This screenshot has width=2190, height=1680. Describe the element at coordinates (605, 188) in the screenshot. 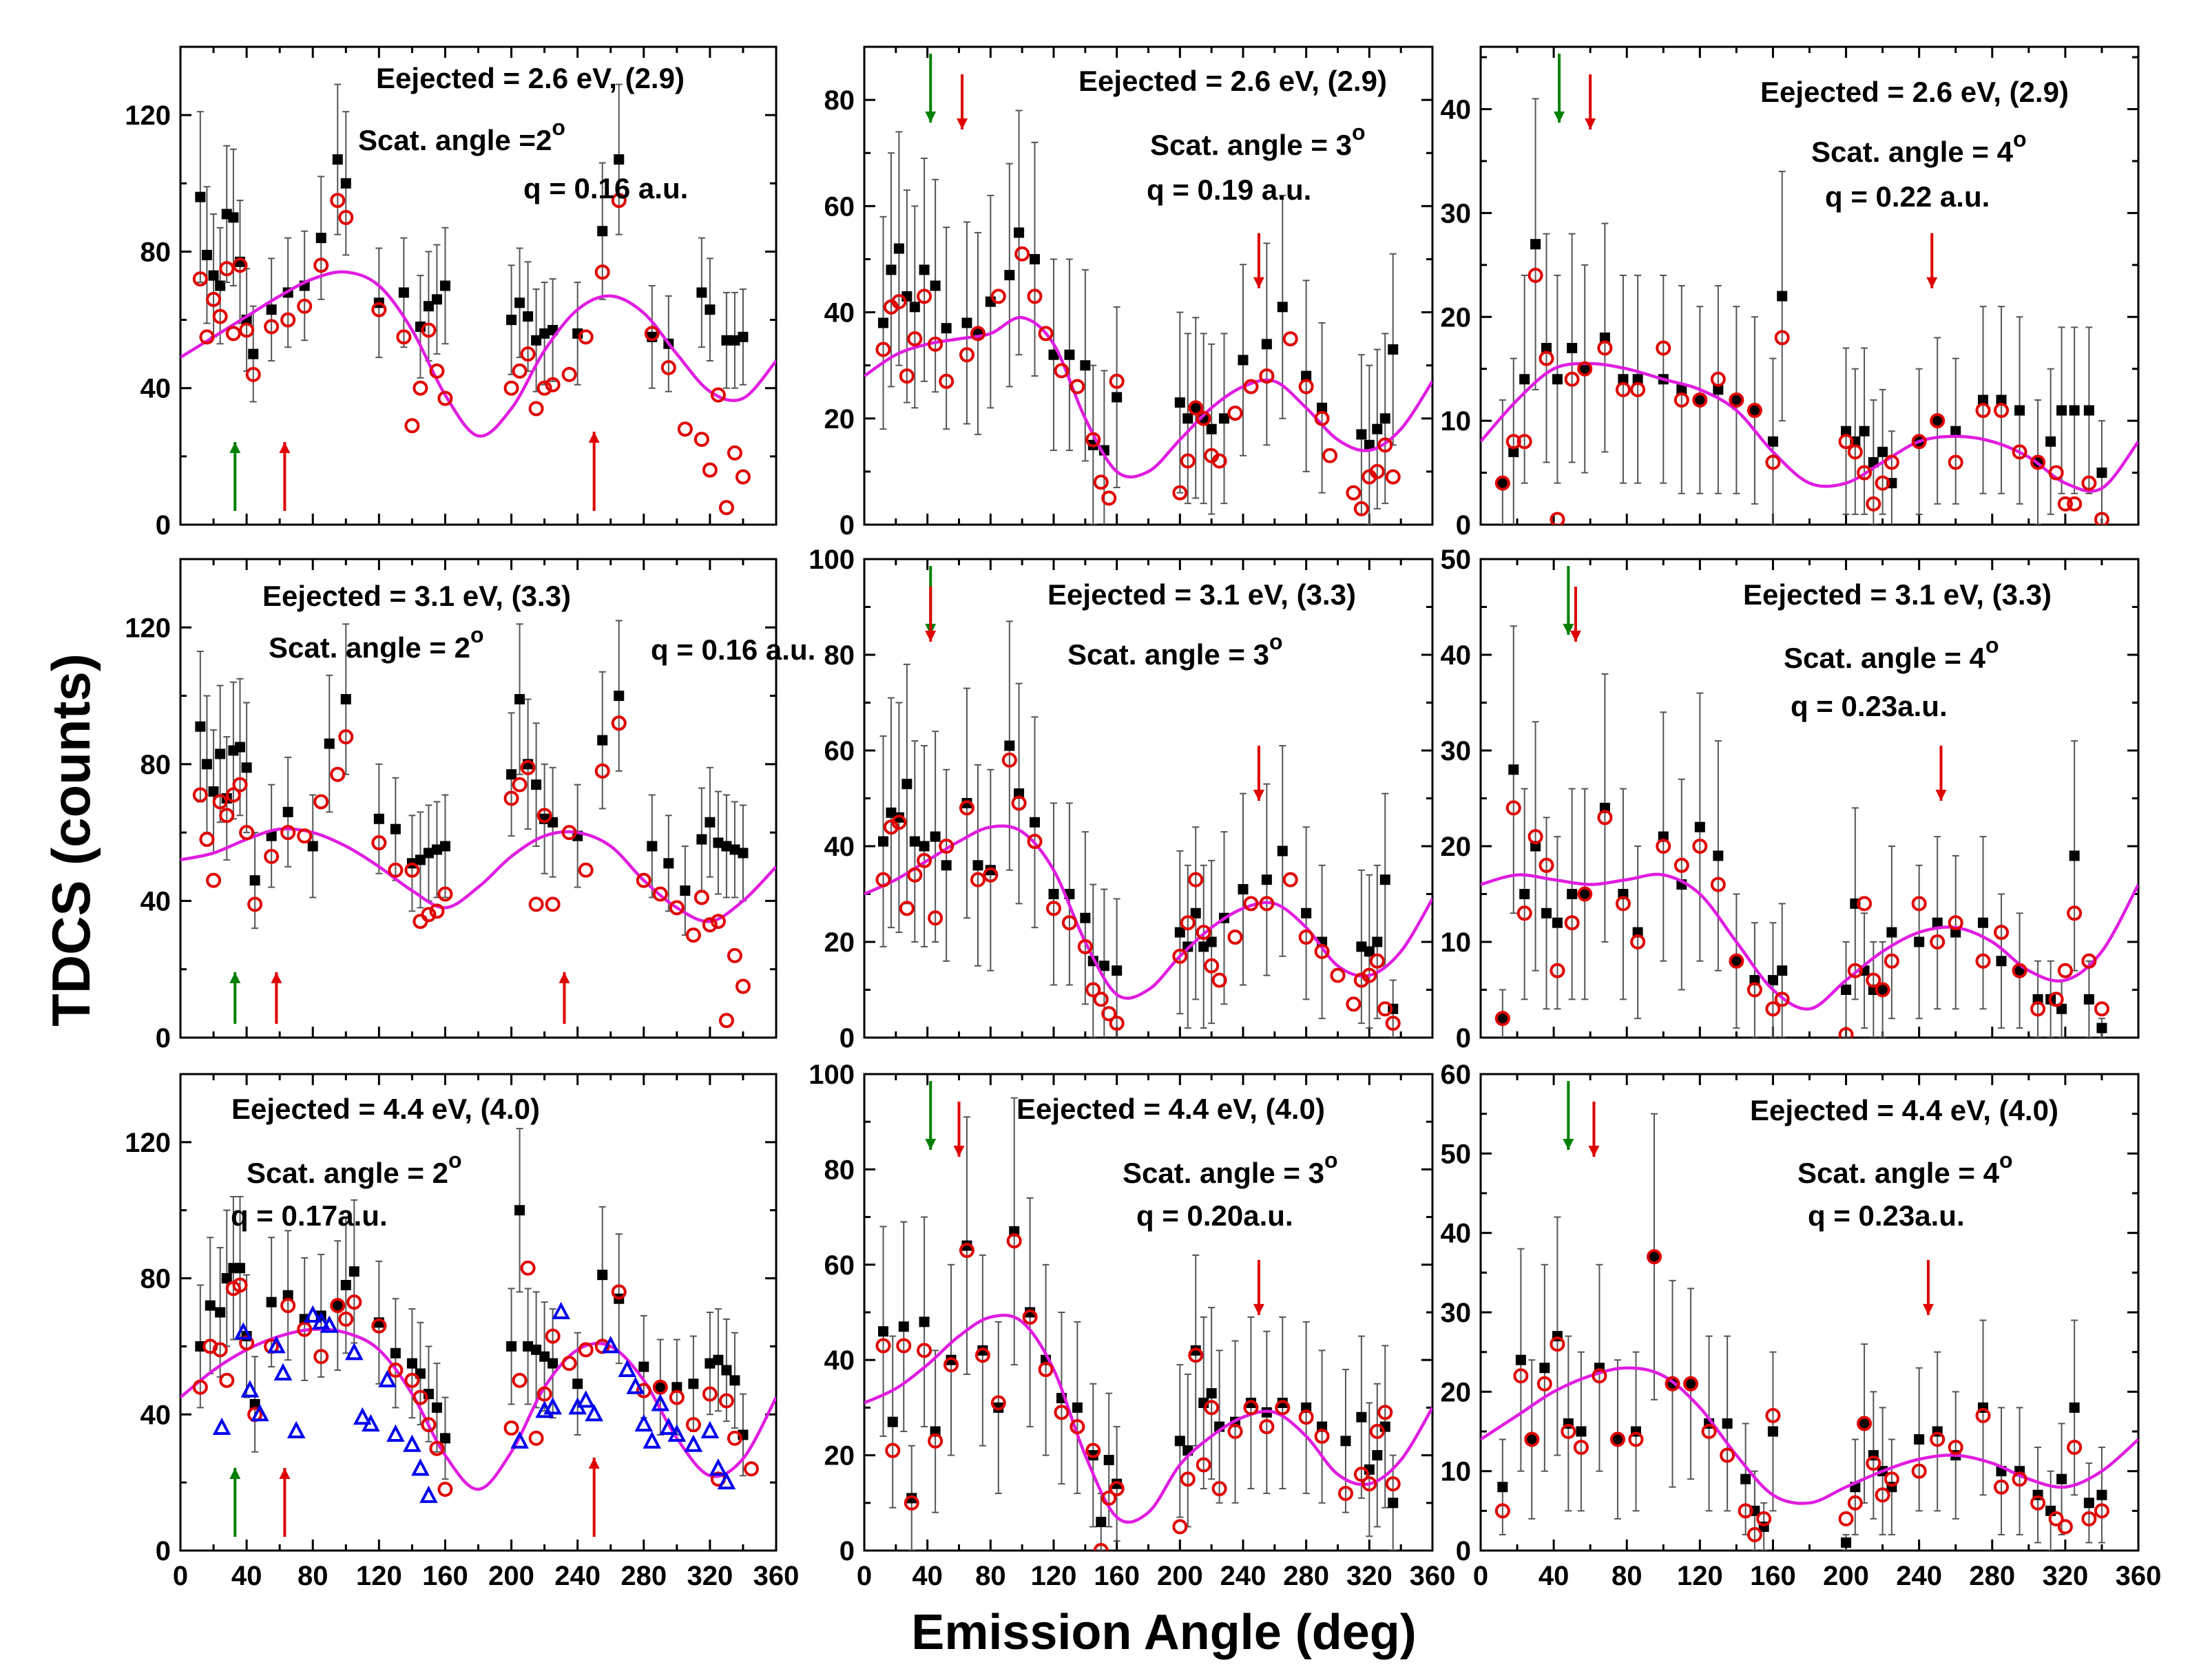

I see `annotation: q = 0.16 a.u.` at that location.